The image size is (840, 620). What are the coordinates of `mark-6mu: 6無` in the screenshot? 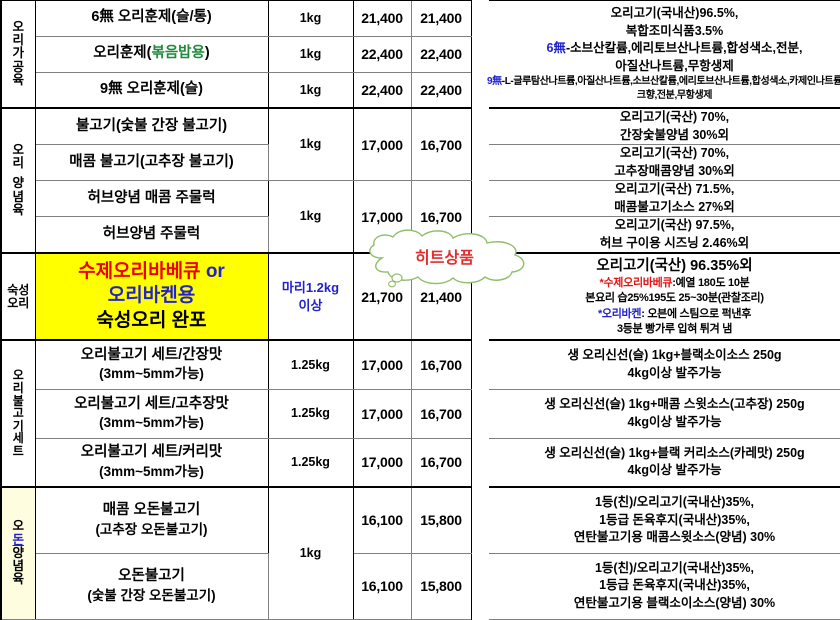 It's located at (556, 48).